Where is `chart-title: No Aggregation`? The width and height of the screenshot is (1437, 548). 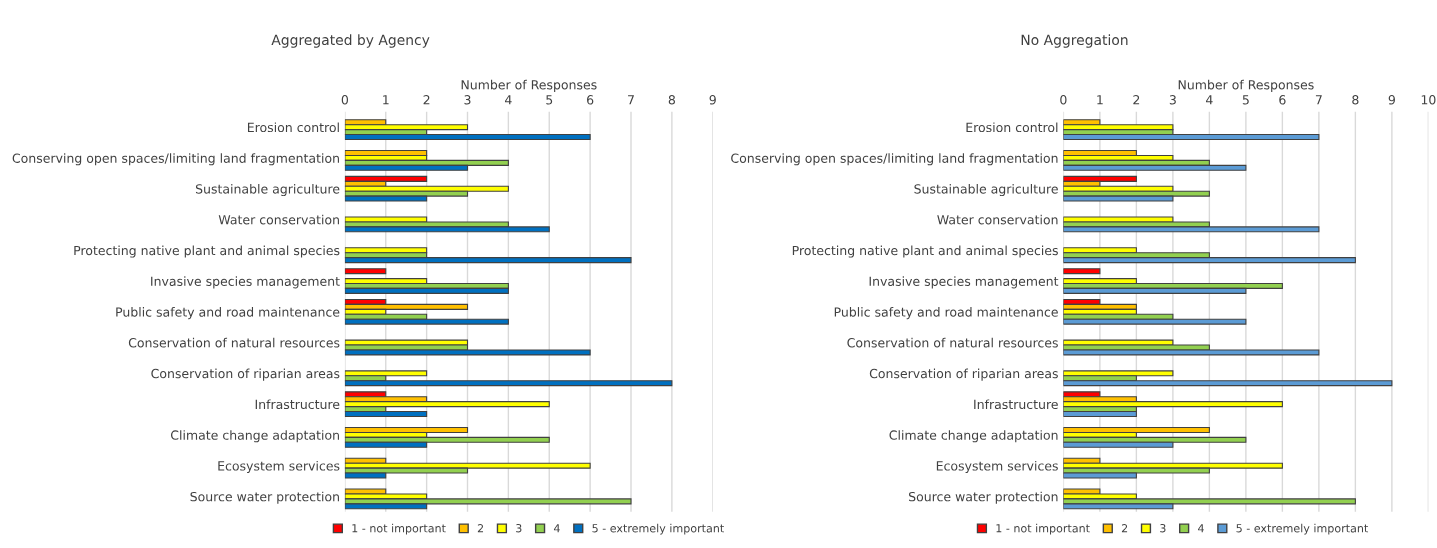
chart-title: No Aggregation is located at coordinates (1074, 41).